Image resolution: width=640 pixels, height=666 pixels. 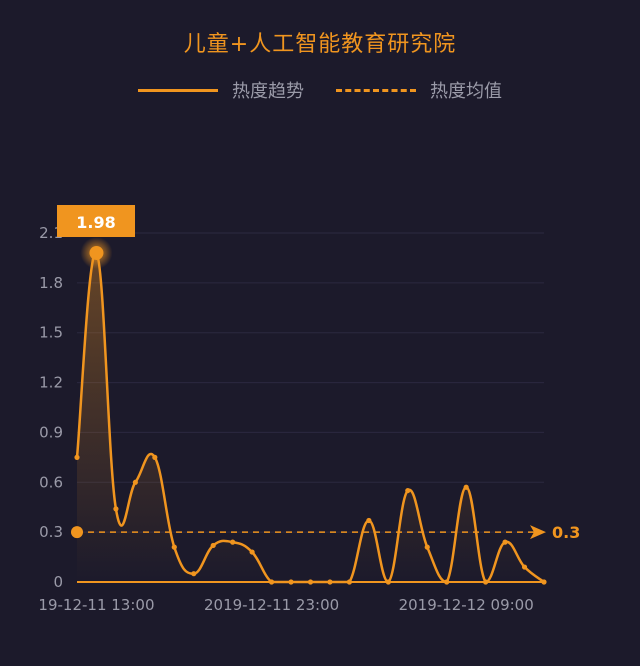 What do you see at coordinates (376, 90) in the screenshot?
I see `legend-dashed-line-icon` at bounding box center [376, 90].